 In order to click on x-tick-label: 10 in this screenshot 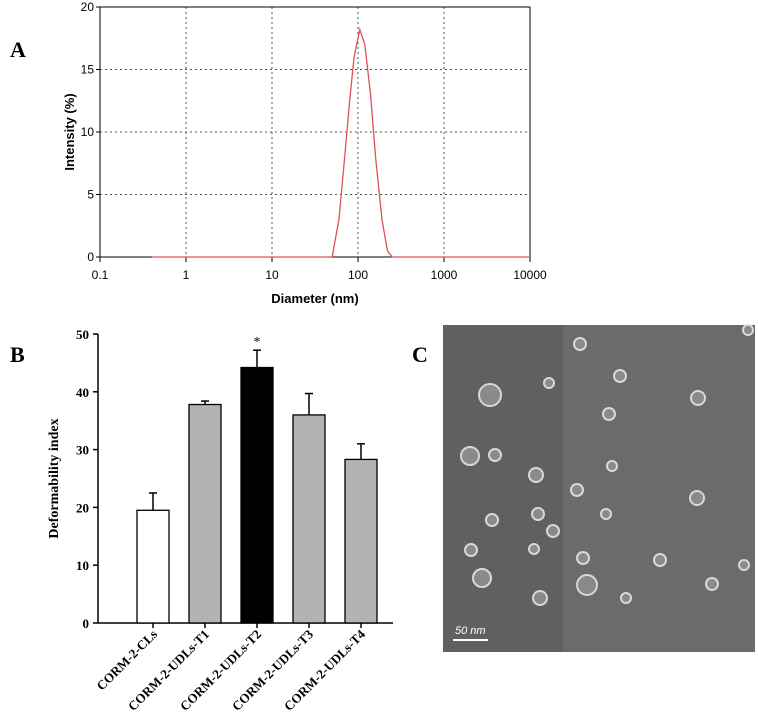, I will do `click(272, 275)`.